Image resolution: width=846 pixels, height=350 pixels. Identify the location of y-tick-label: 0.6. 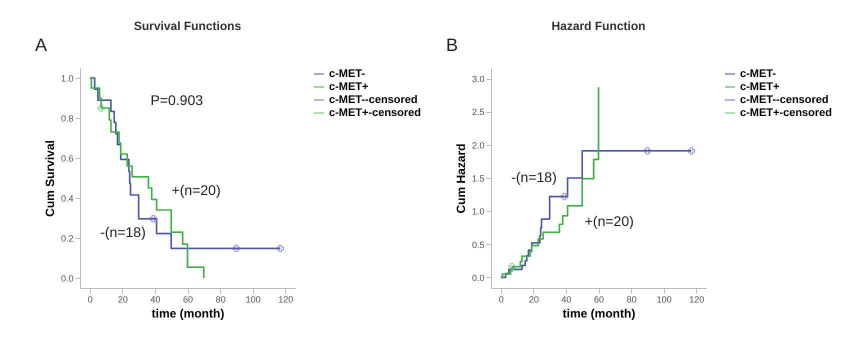
(67, 159).